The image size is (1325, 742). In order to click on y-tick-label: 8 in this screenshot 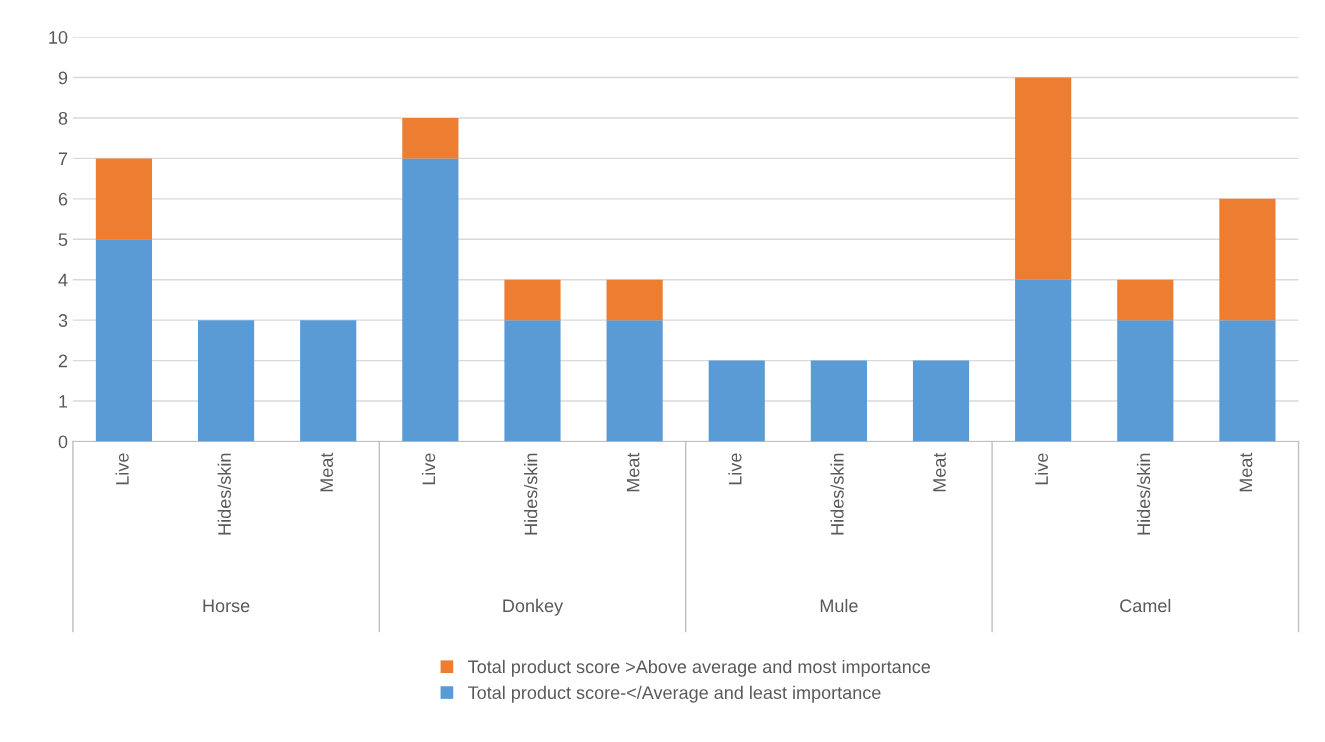, I will do `click(63, 118)`.